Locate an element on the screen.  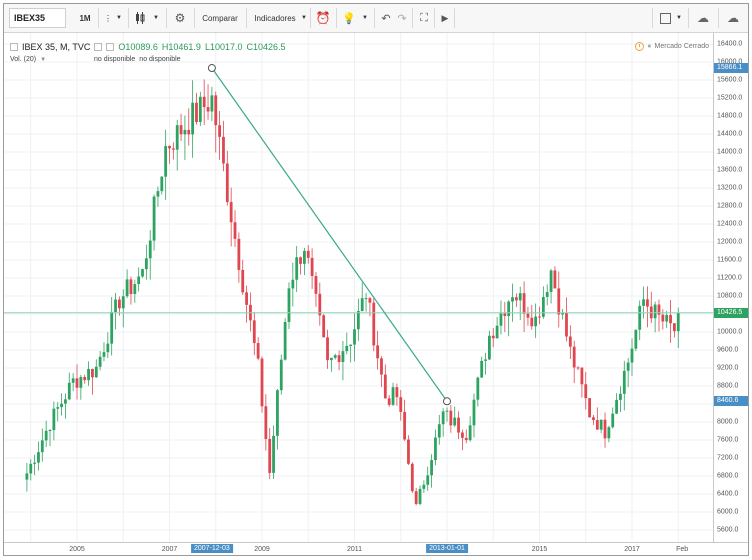
candles-style-icon is located at coordinates (140, 18).